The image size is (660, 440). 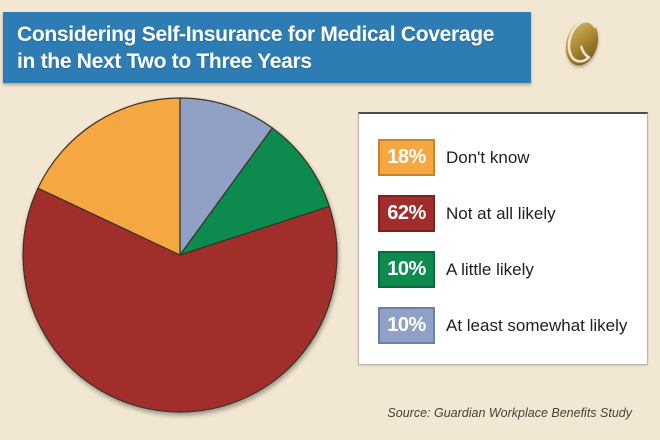 What do you see at coordinates (406, 157) in the screenshot?
I see `legend-percent-badge: 18%` at bounding box center [406, 157].